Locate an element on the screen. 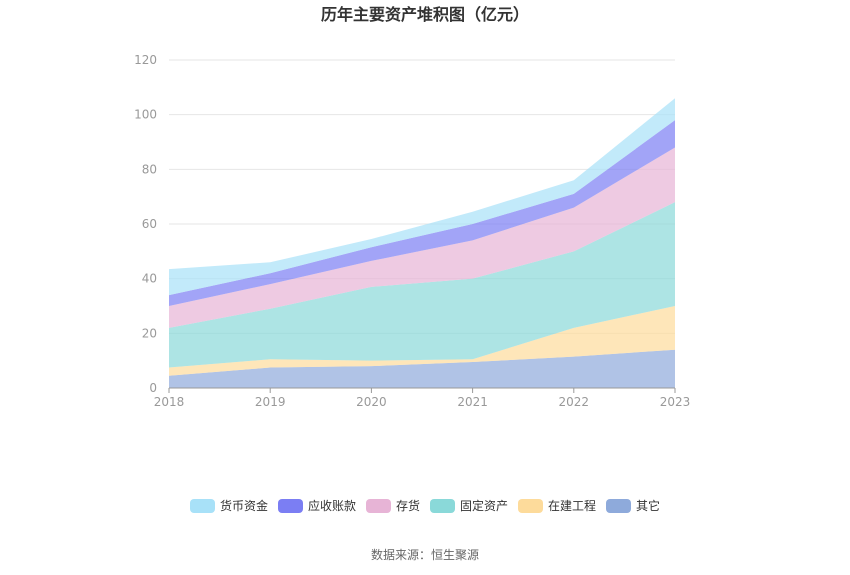 The image size is (850, 575). legend-label: 固定资产 is located at coordinates (484, 505).